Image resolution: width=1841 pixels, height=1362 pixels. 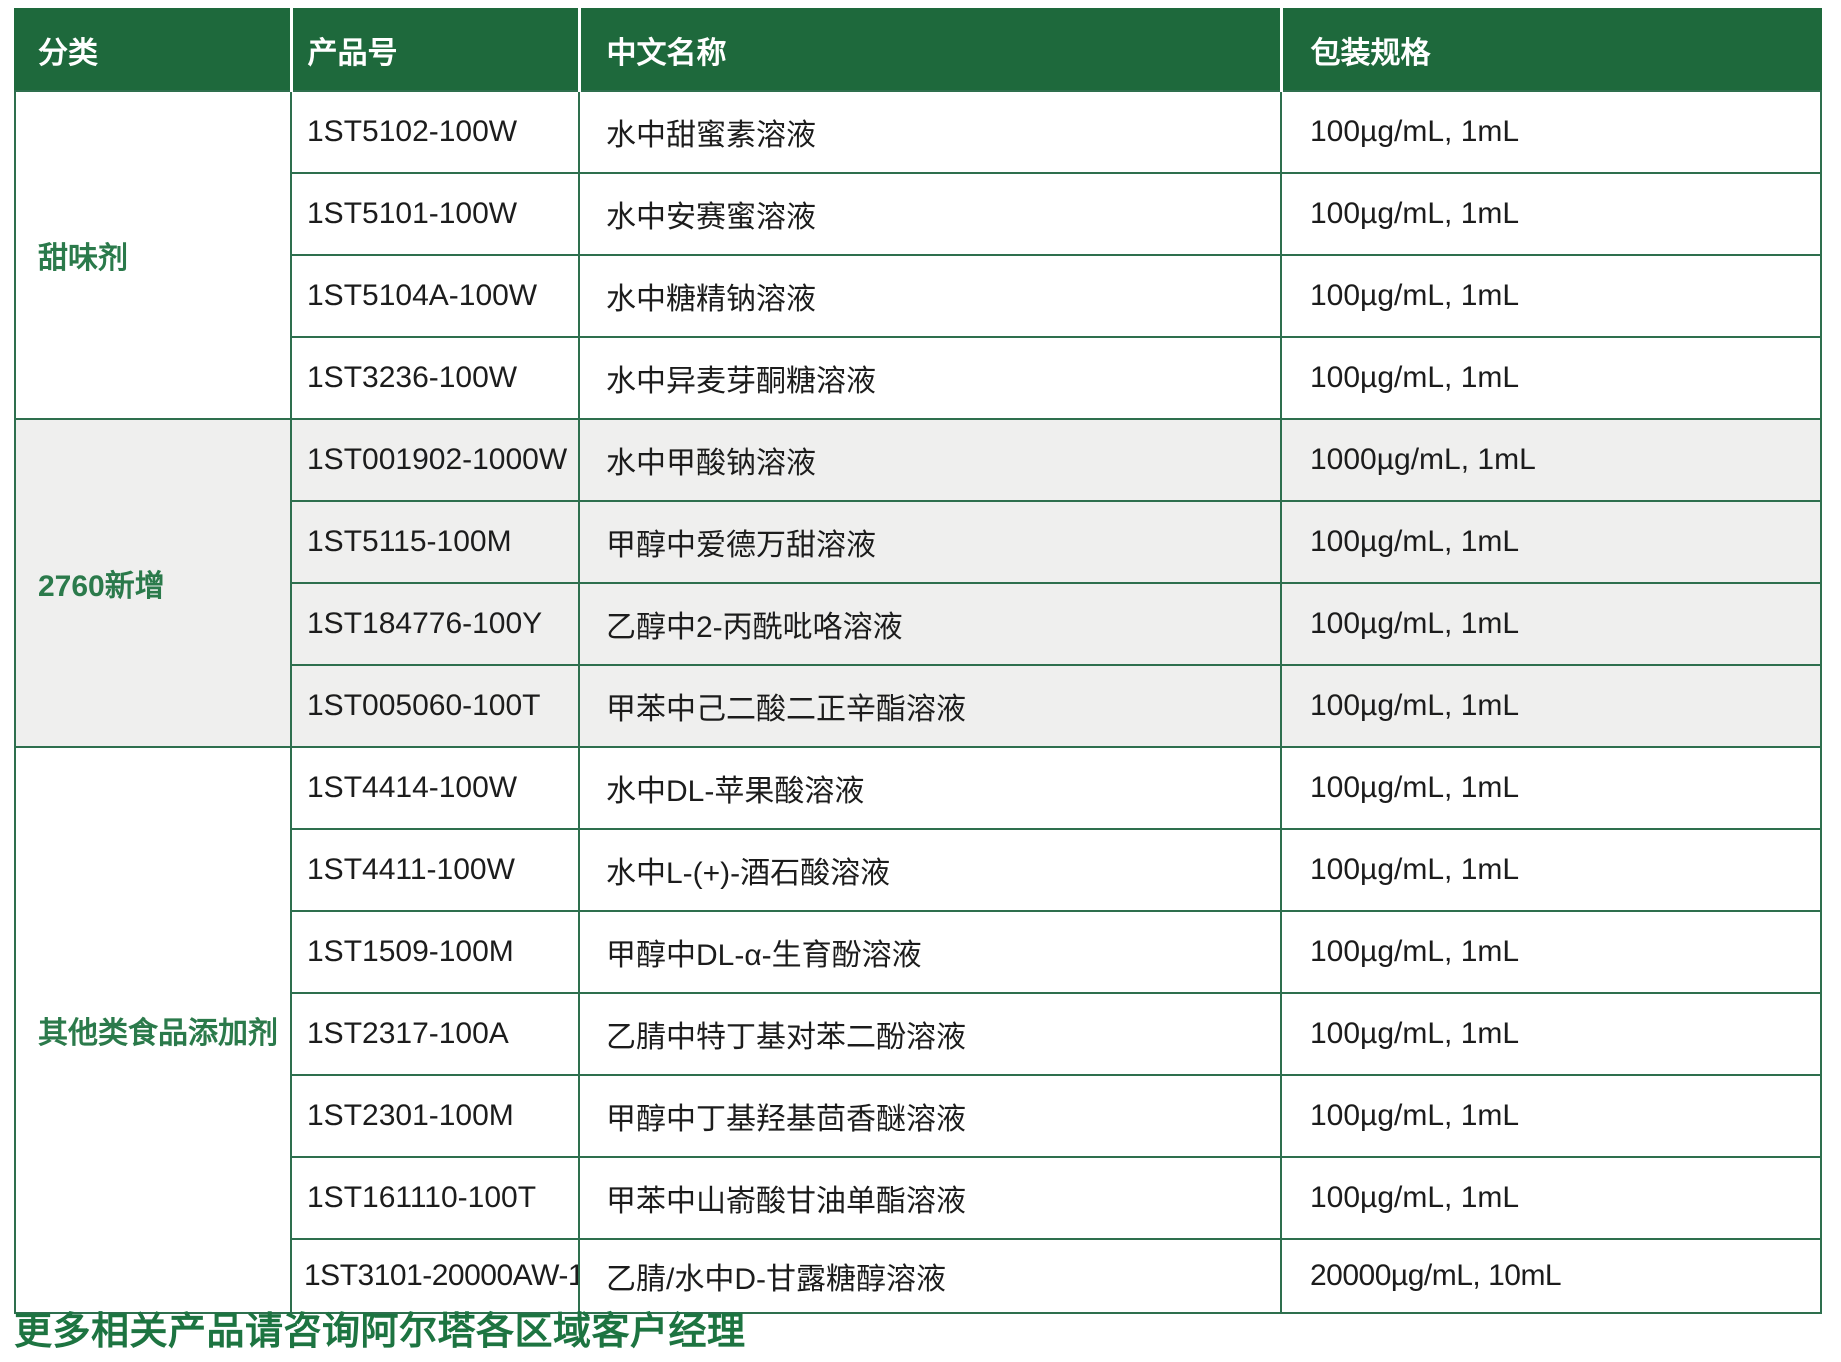 What do you see at coordinates (930, 1034) in the screenshot?
I see `chinese-name-cell: 乙腈中特丁基对苯二酚溶液` at bounding box center [930, 1034].